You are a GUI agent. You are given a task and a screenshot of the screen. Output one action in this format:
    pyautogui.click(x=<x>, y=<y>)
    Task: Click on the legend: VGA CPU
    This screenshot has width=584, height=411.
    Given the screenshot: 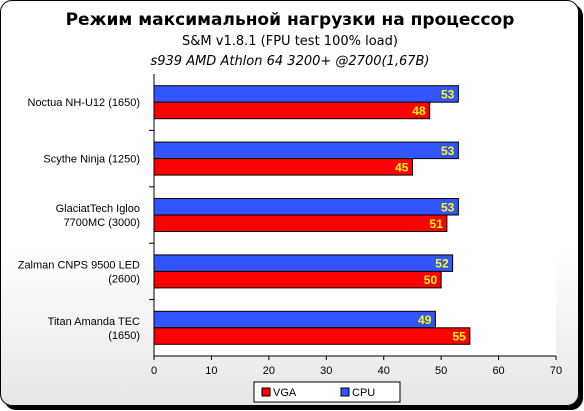 What is the action you would take?
    pyautogui.click(x=327, y=392)
    